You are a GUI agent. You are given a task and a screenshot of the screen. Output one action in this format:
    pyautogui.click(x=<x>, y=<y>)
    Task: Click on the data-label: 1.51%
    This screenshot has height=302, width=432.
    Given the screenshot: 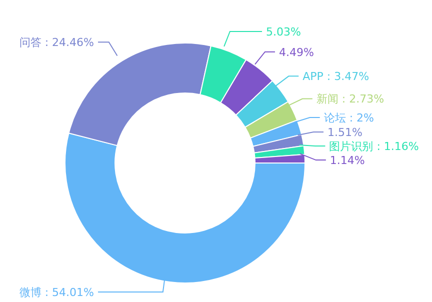 What is the action you would take?
    pyautogui.click(x=345, y=133)
    